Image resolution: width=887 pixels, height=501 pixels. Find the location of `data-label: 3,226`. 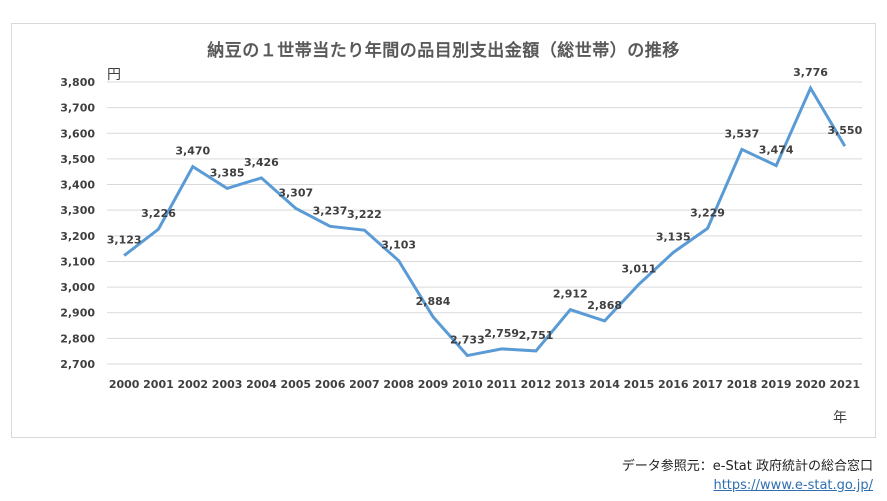

data-label: 3,226 is located at coordinates (158, 213).